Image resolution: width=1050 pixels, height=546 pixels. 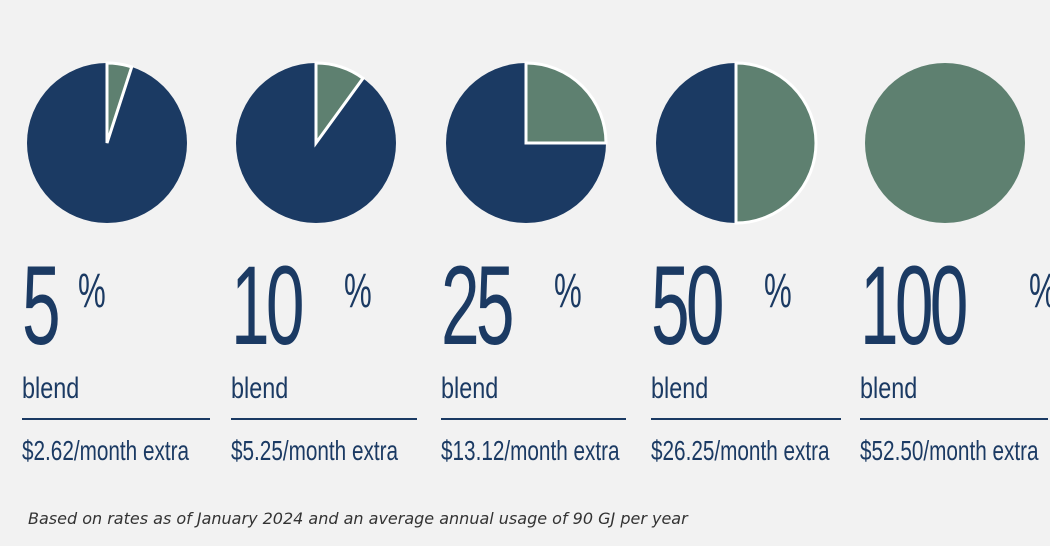 I want to click on percent-value-3: 25, so click(x=478, y=305).